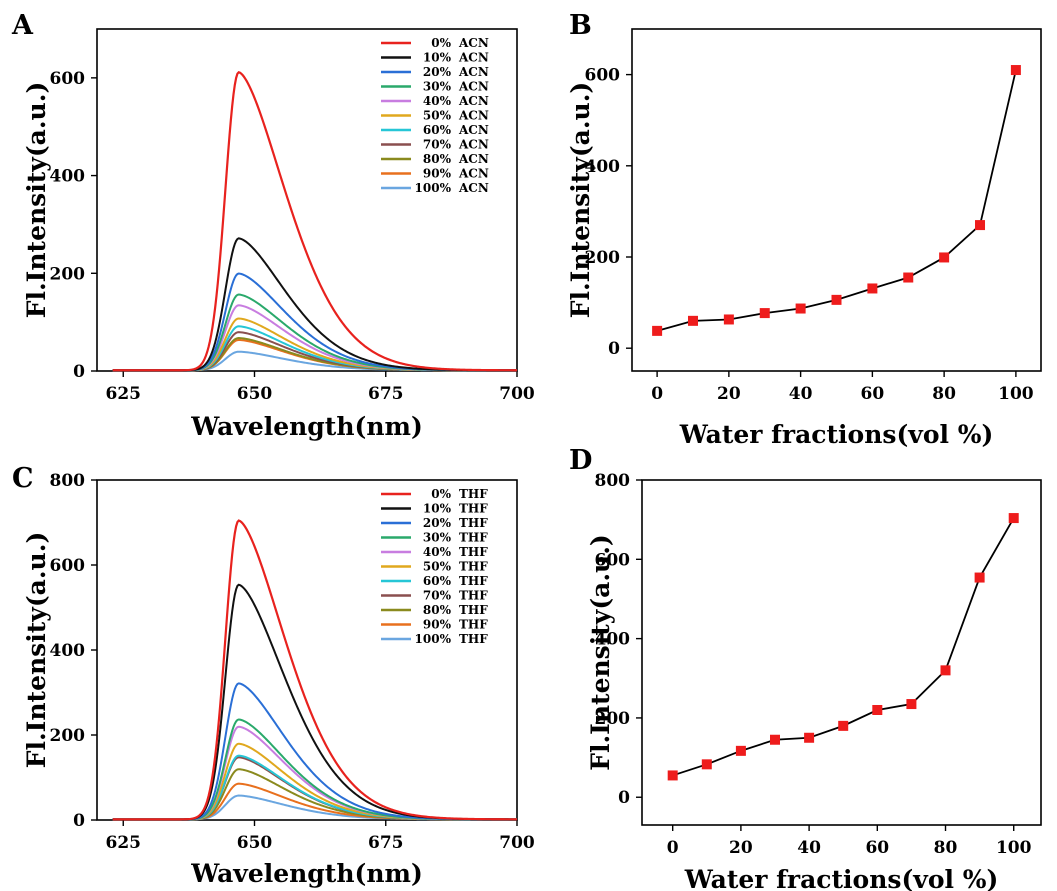 Image resolution: width=1057 pixels, height=891 pixels. What do you see at coordinates (437, 581) in the screenshot?
I see `legend-label: 60%` at bounding box center [437, 581].